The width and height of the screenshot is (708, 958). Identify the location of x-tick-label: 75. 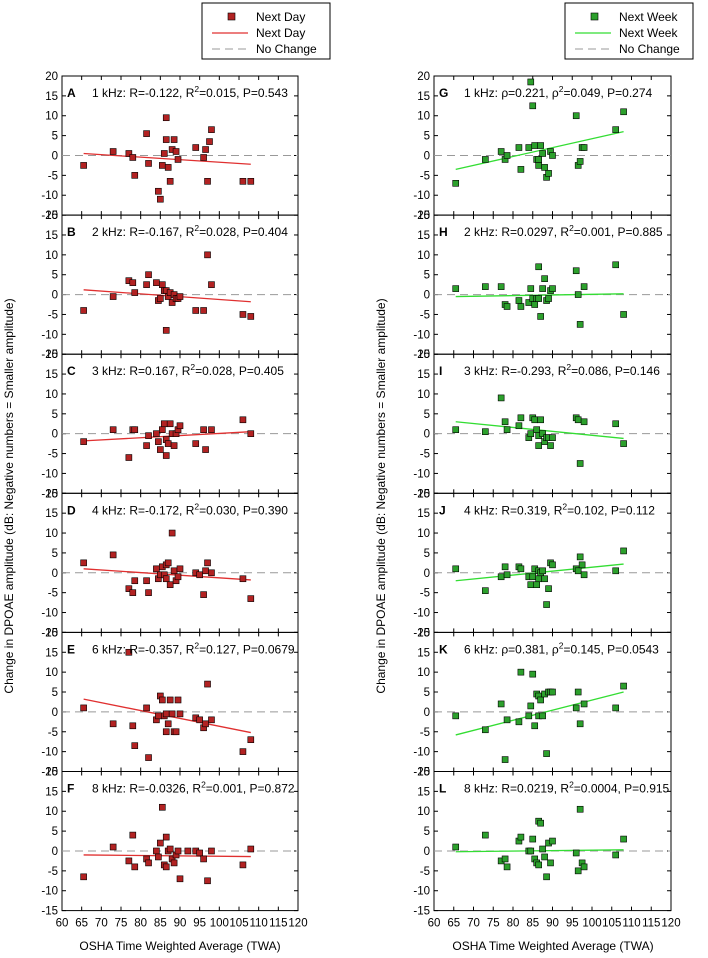
(121, 924).